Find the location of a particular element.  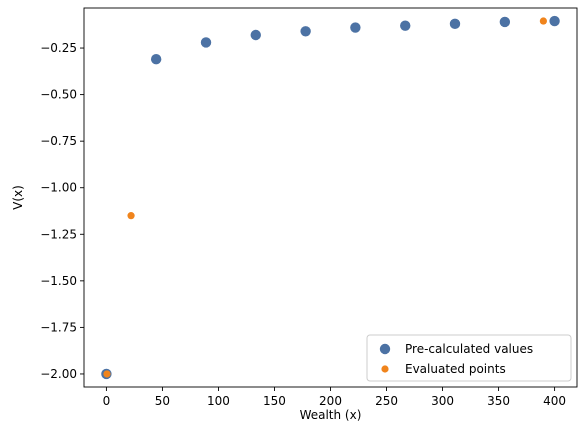

x-axis-label: Wealth (x) is located at coordinates (331, 415).